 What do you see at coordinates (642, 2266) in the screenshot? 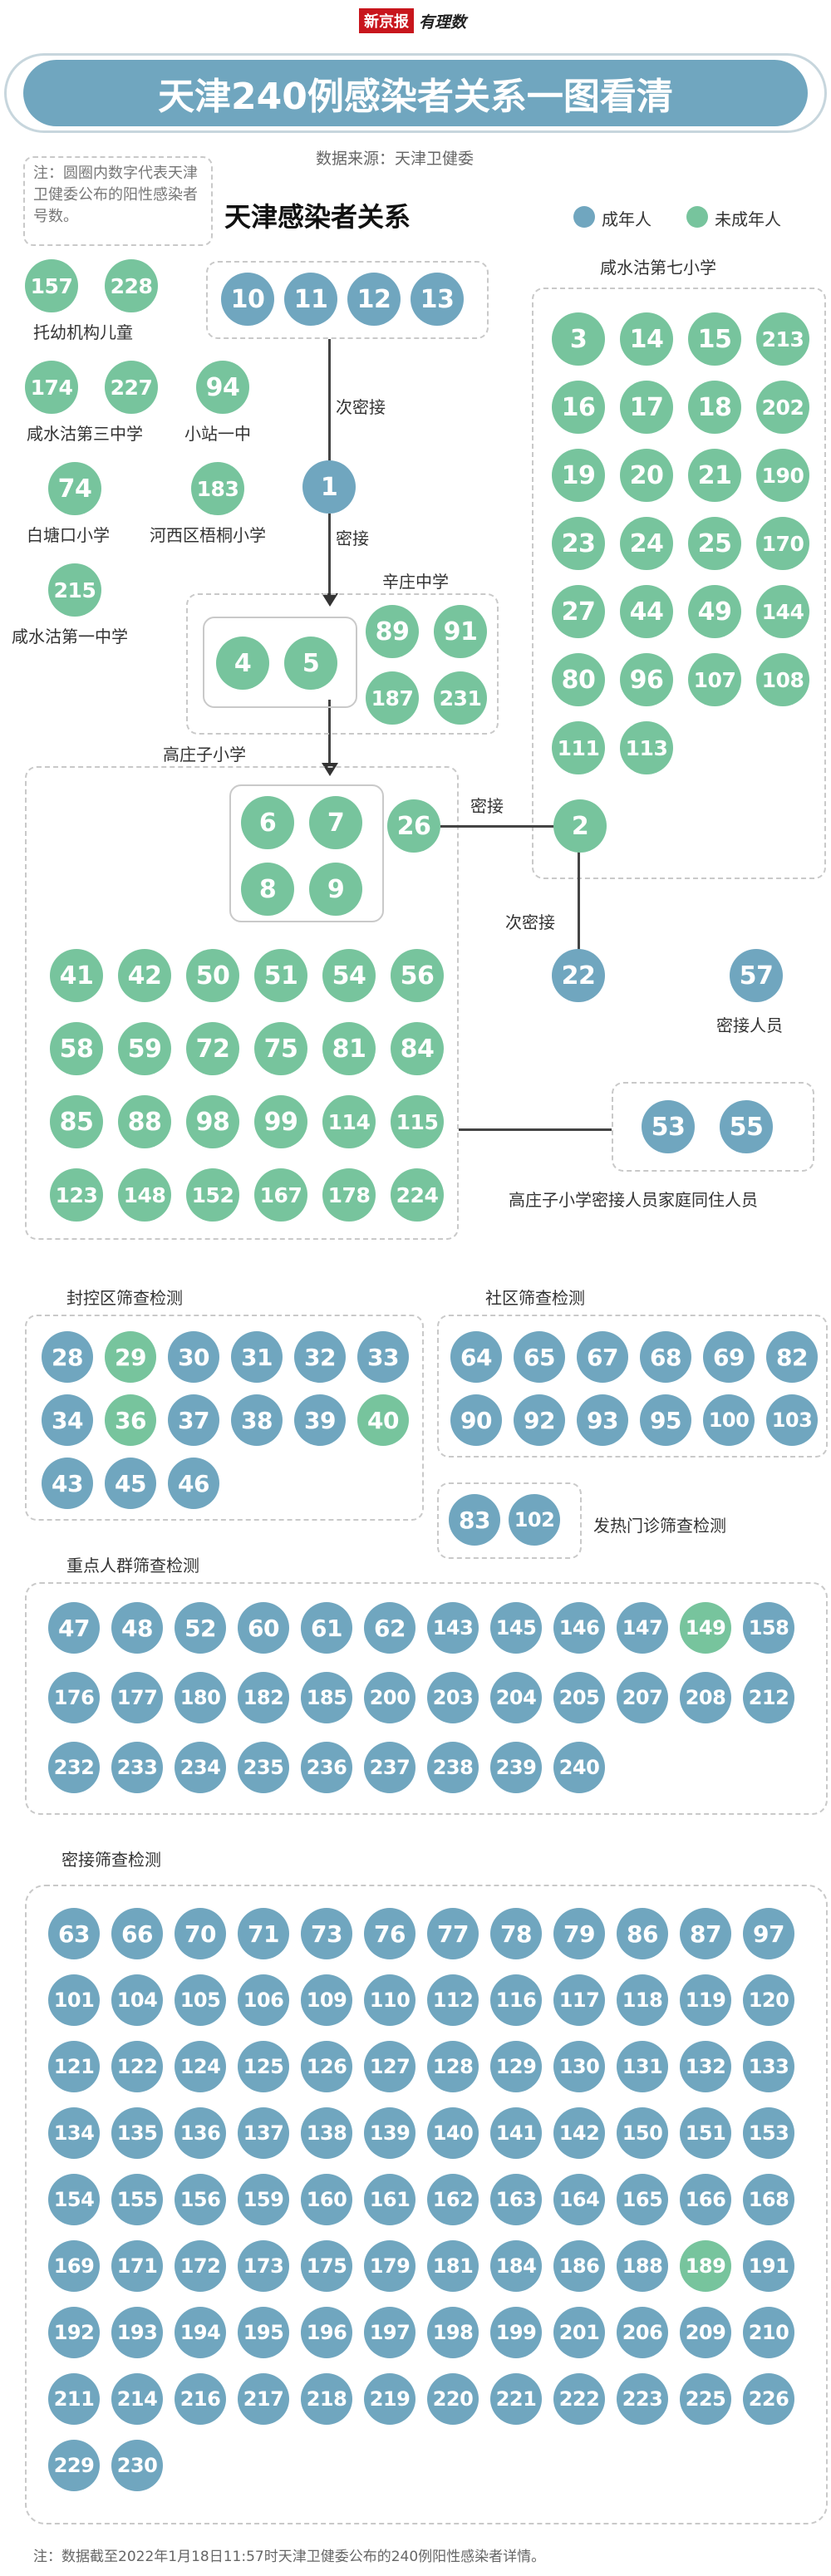
I see `case-node-188: 188` at bounding box center [642, 2266].